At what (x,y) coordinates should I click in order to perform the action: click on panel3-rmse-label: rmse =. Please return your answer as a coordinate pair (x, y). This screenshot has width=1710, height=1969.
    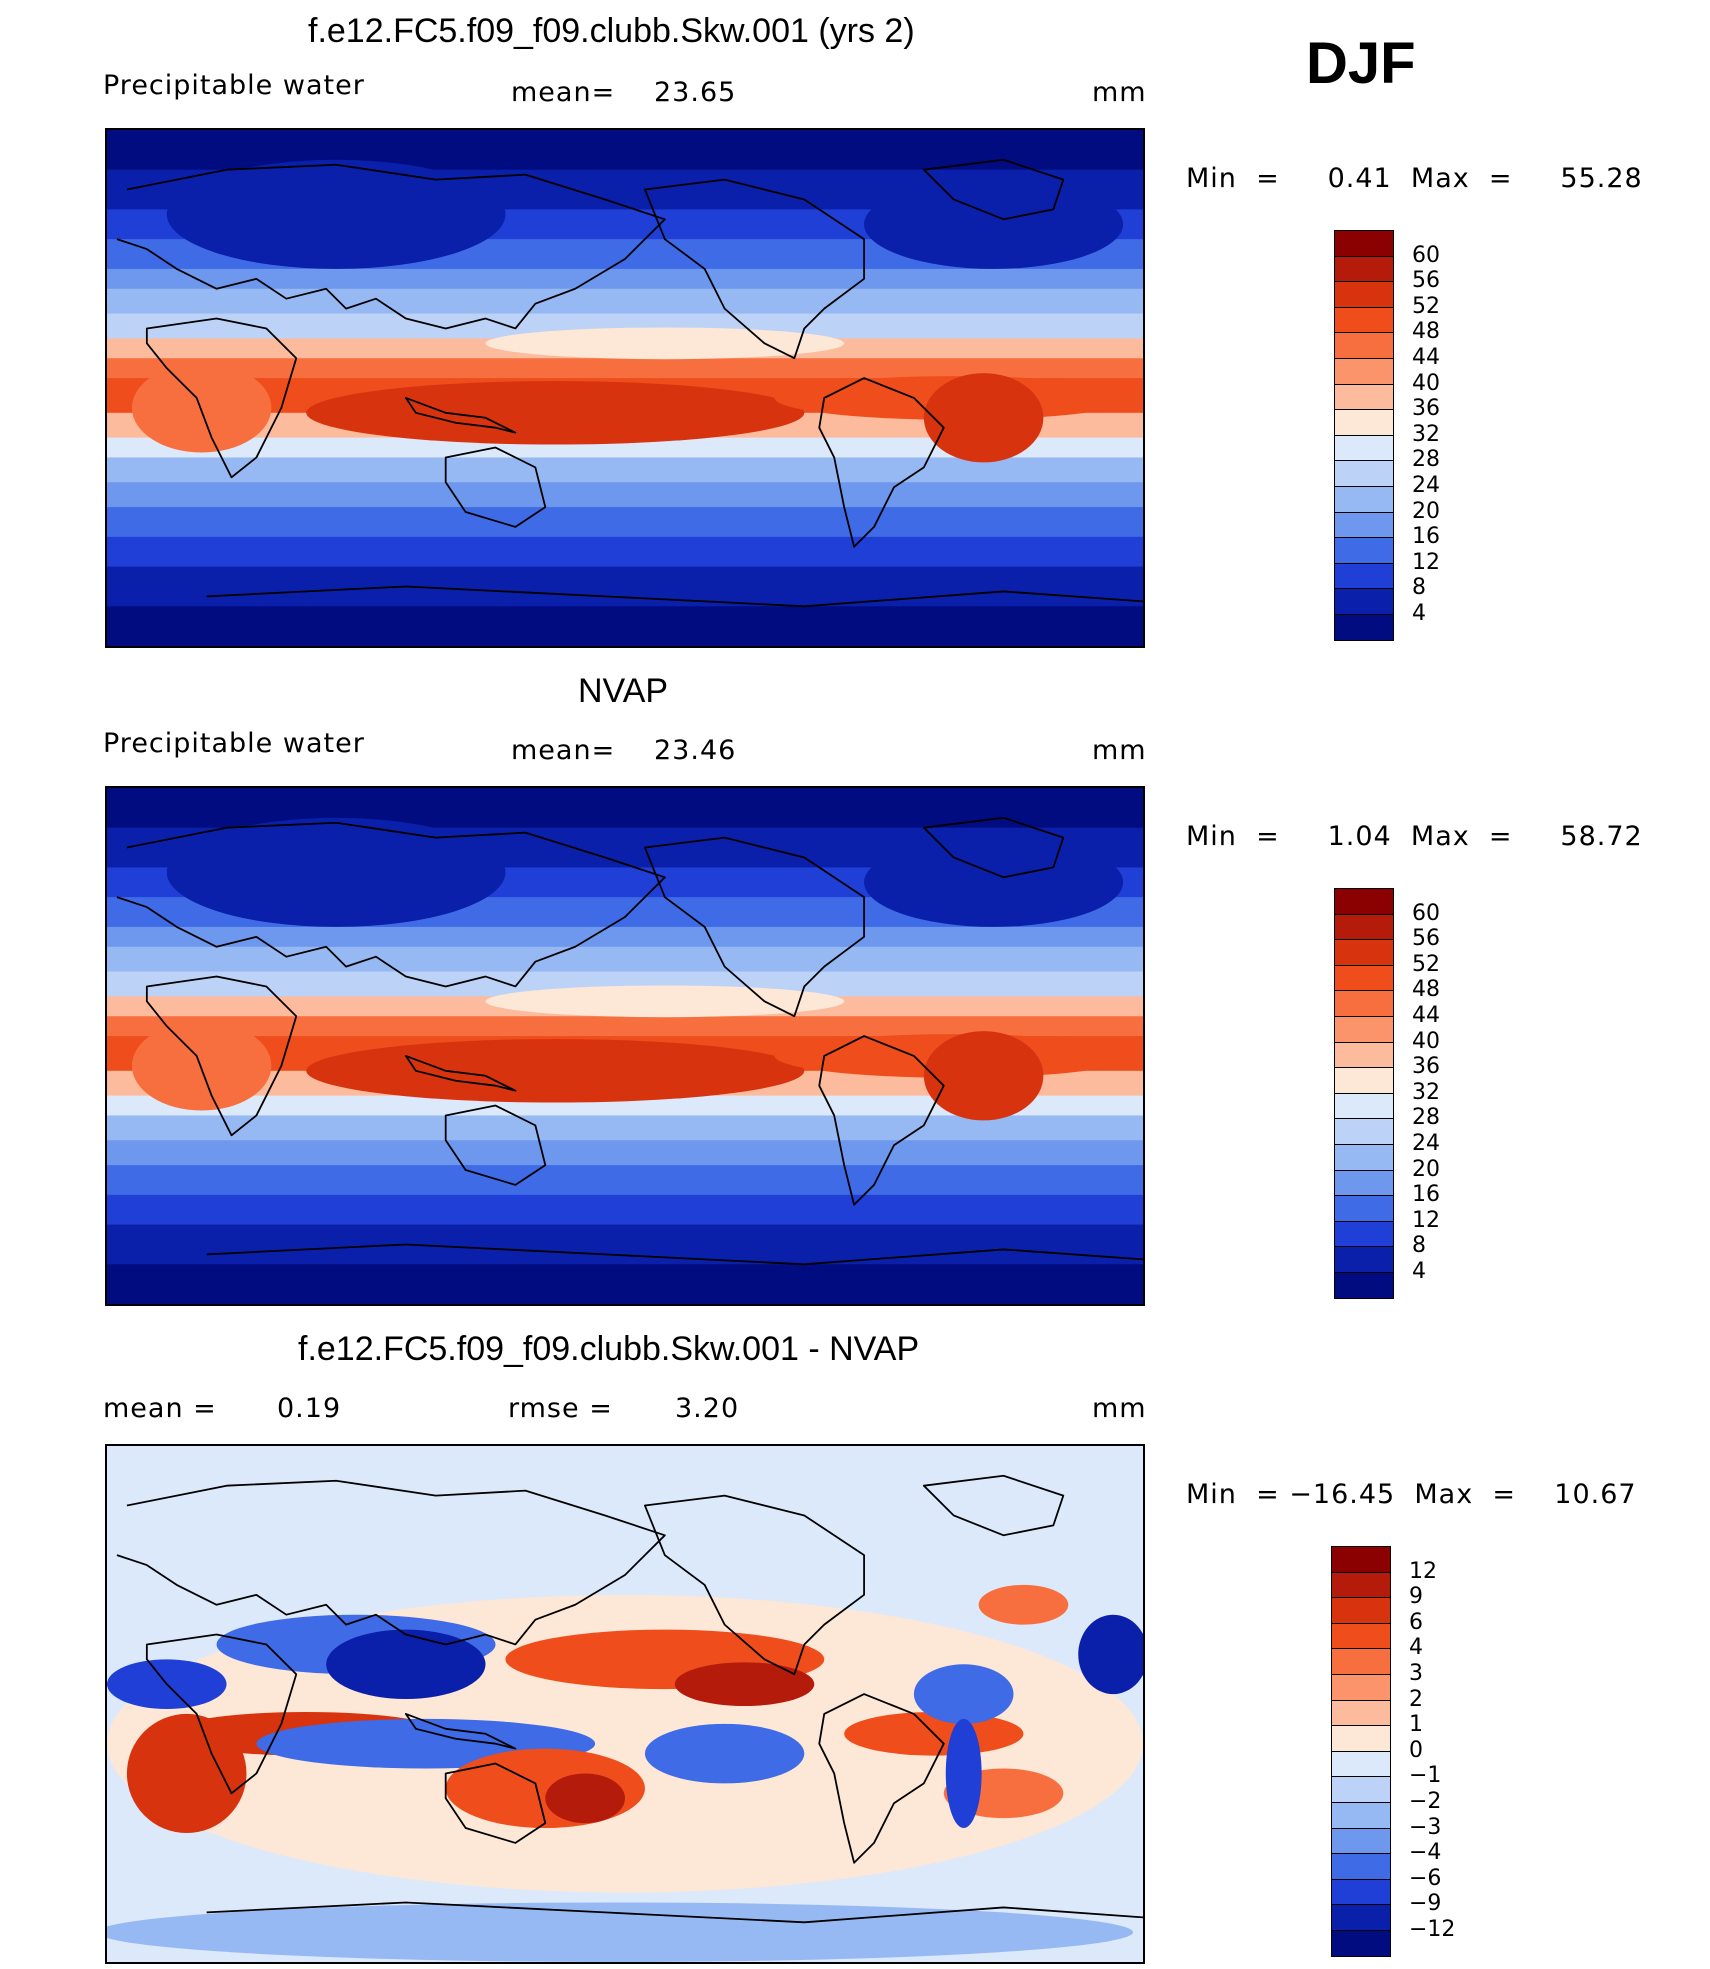
    Looking at the image, I should click on (560, 1408).